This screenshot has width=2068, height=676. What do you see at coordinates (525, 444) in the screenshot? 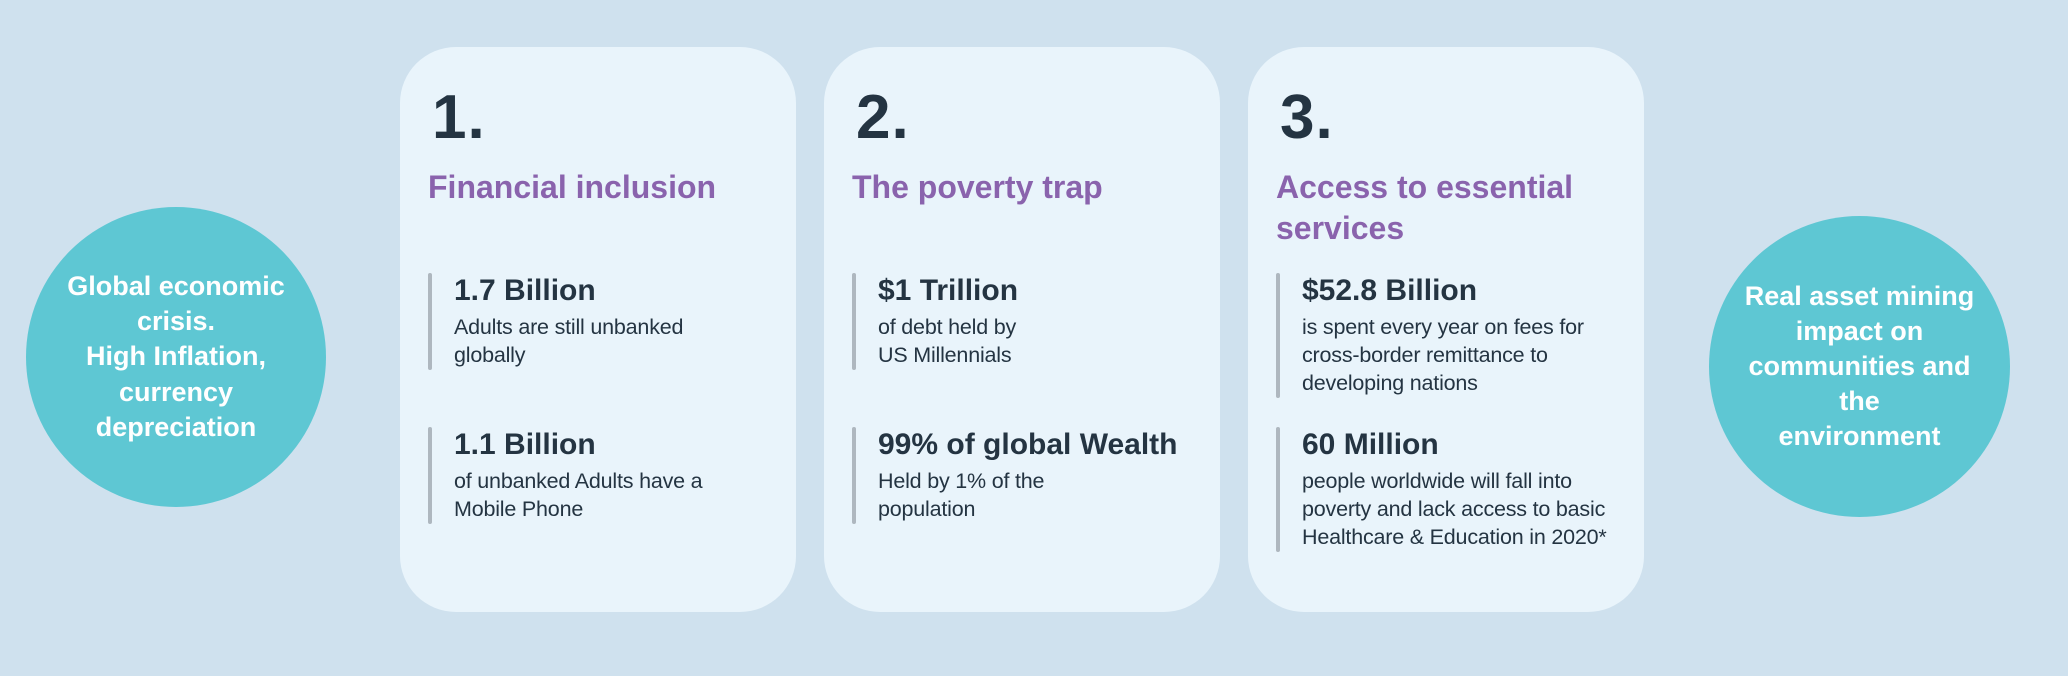
I see `stat-value: 1.1 Billion` at bounding box center [525, 444].